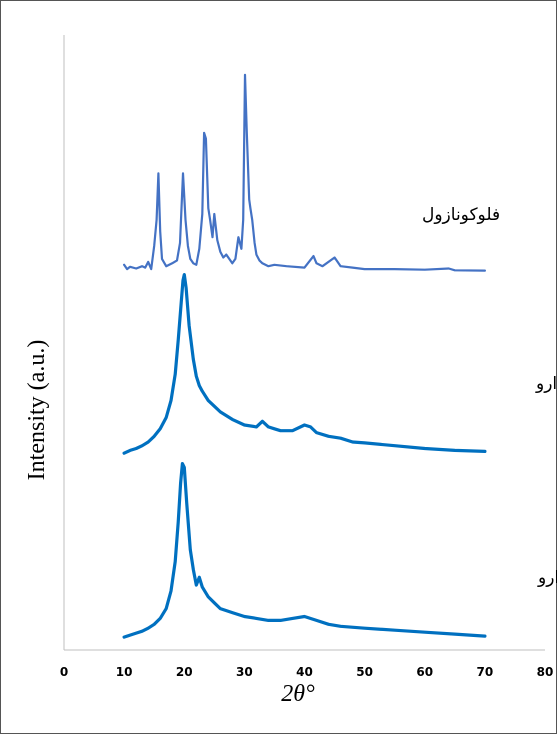 This screenshot has width=557, height=734. I want to click on x-tick-label: 0, so click(64, 672).